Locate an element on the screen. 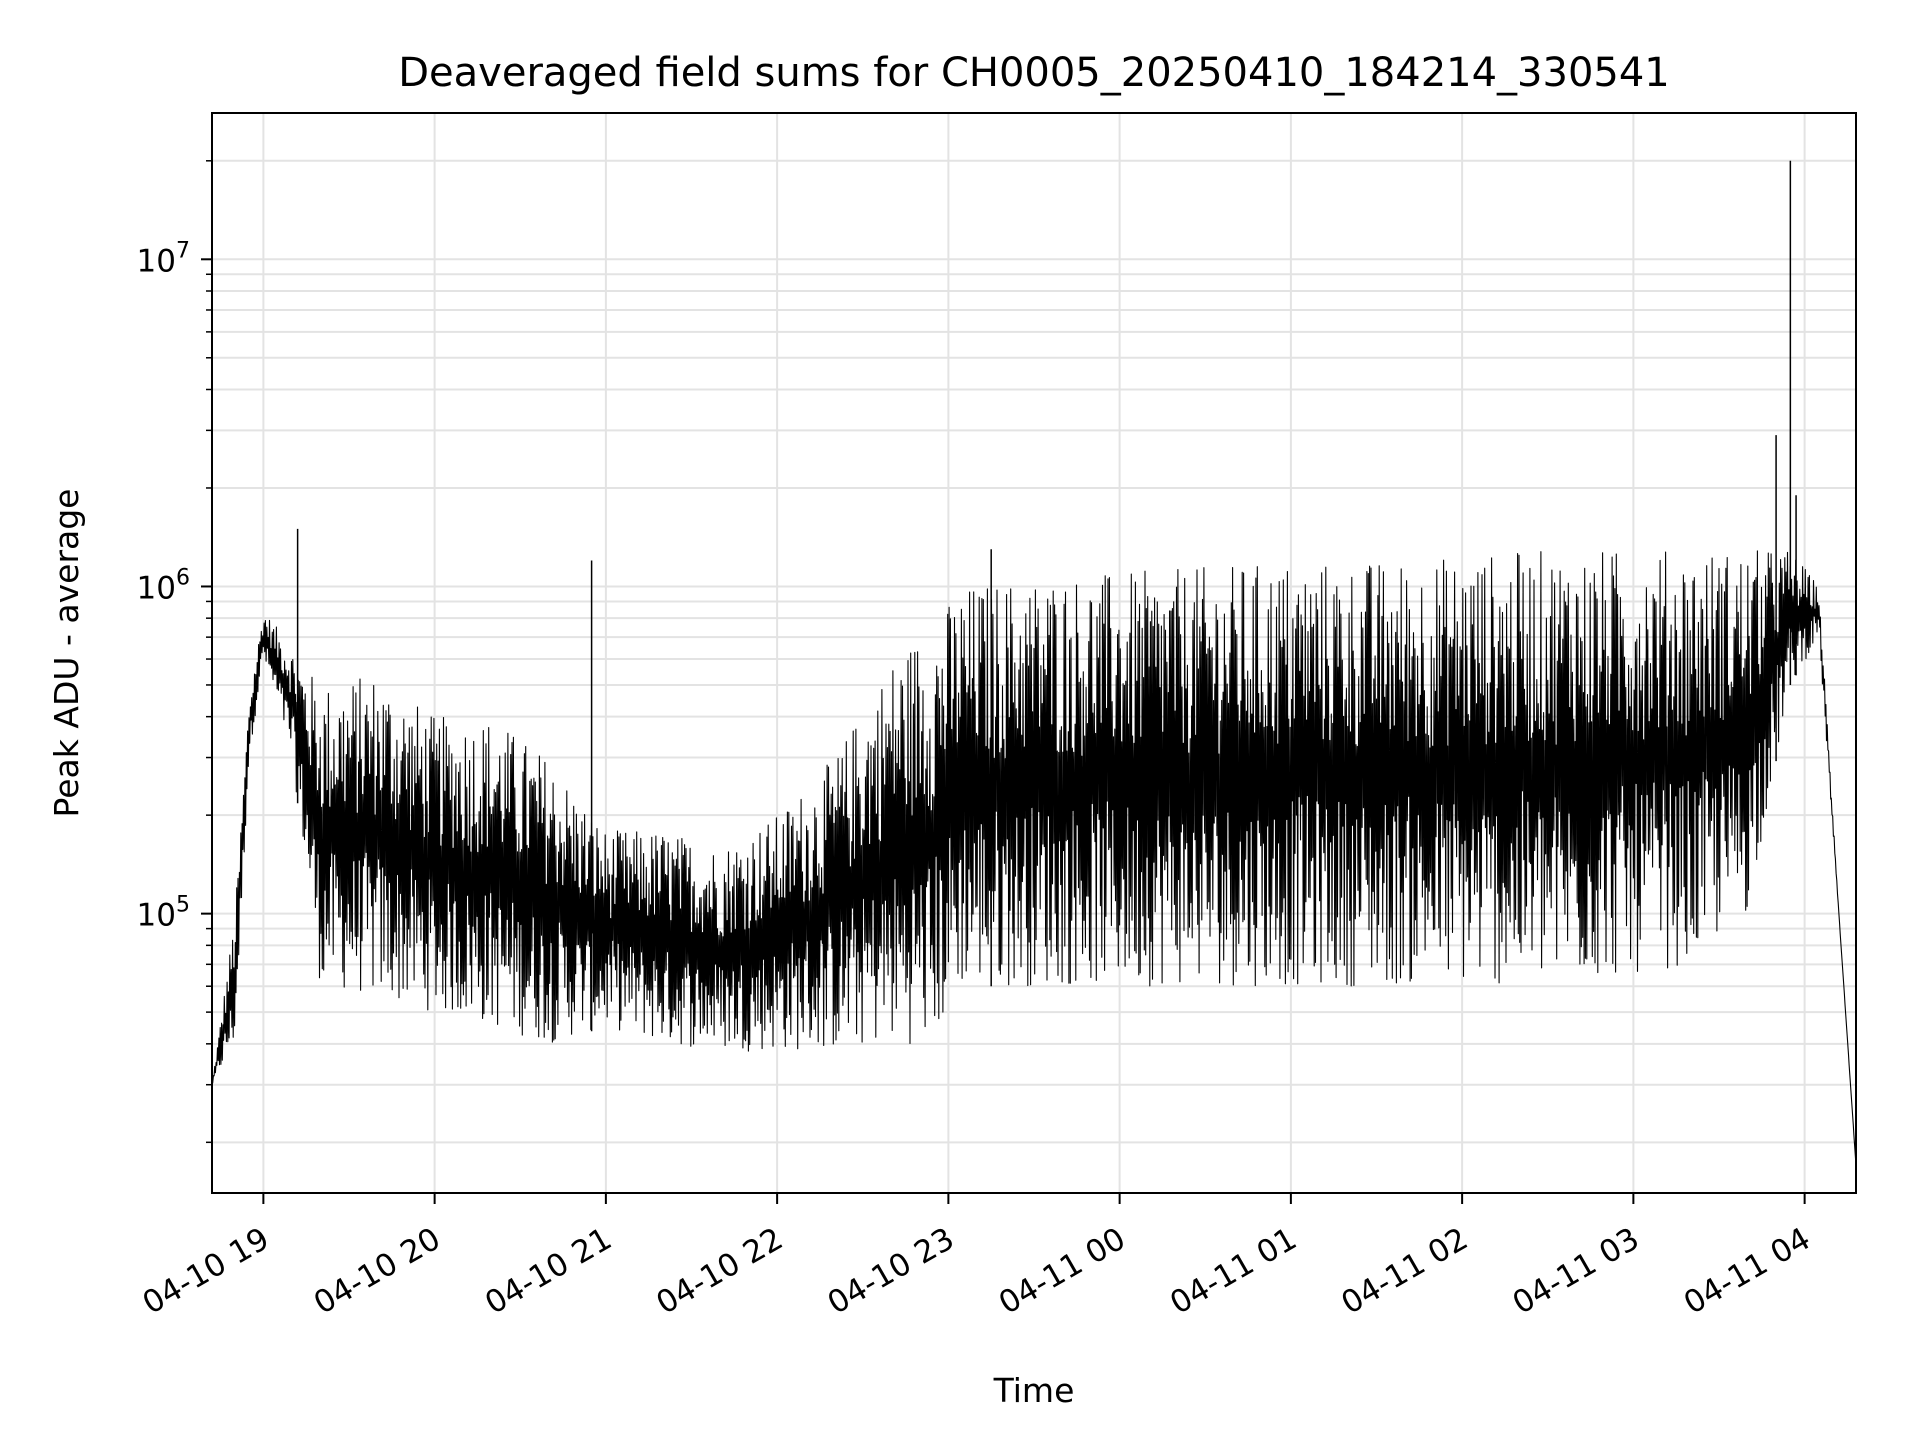 This screenshot has height=1440, width=1920. y-tick-label: 10⁵ is located at coordinates (163, 913).